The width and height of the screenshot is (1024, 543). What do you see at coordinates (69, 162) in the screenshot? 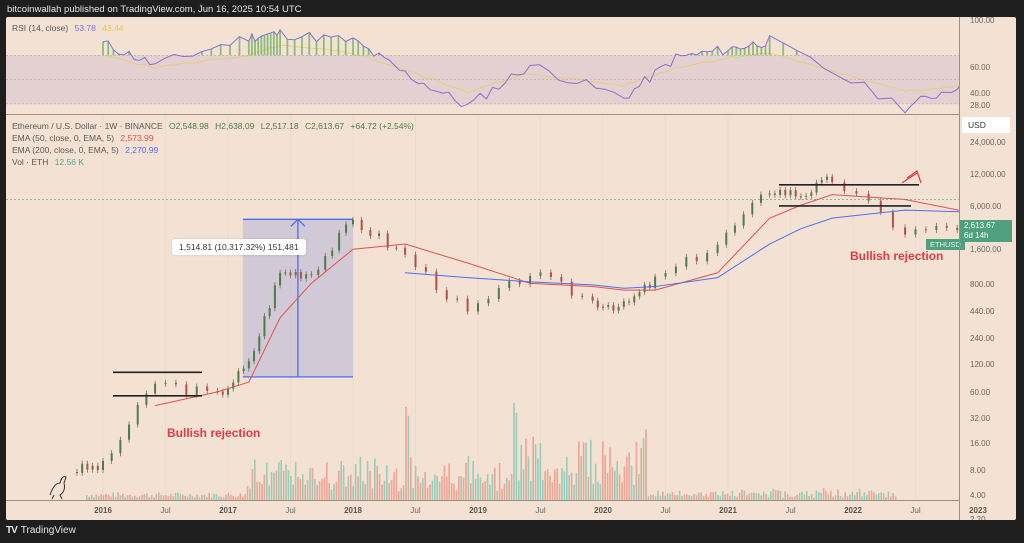
I see `volume-value: 12.56 K` at bounding box center [69, 162].